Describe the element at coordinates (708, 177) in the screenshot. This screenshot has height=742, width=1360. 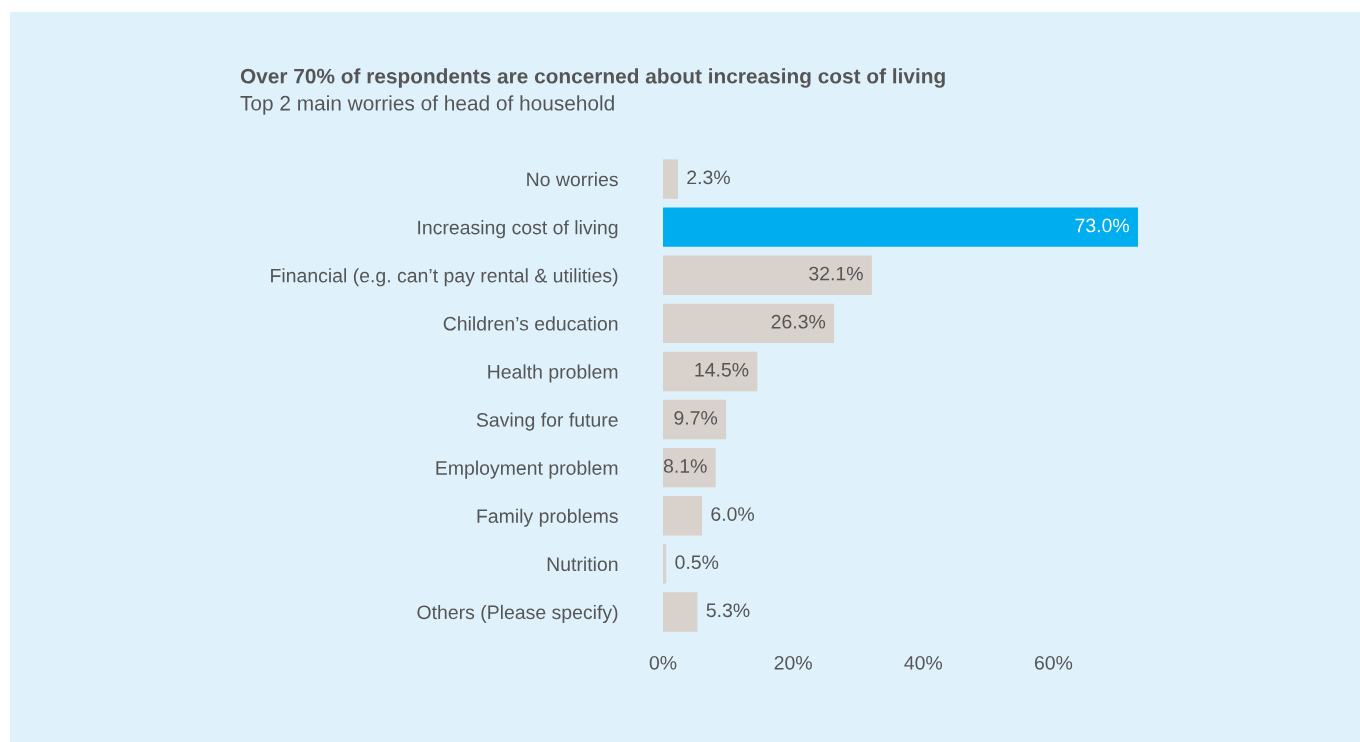
I see `data-label: 2.3%` at that location.